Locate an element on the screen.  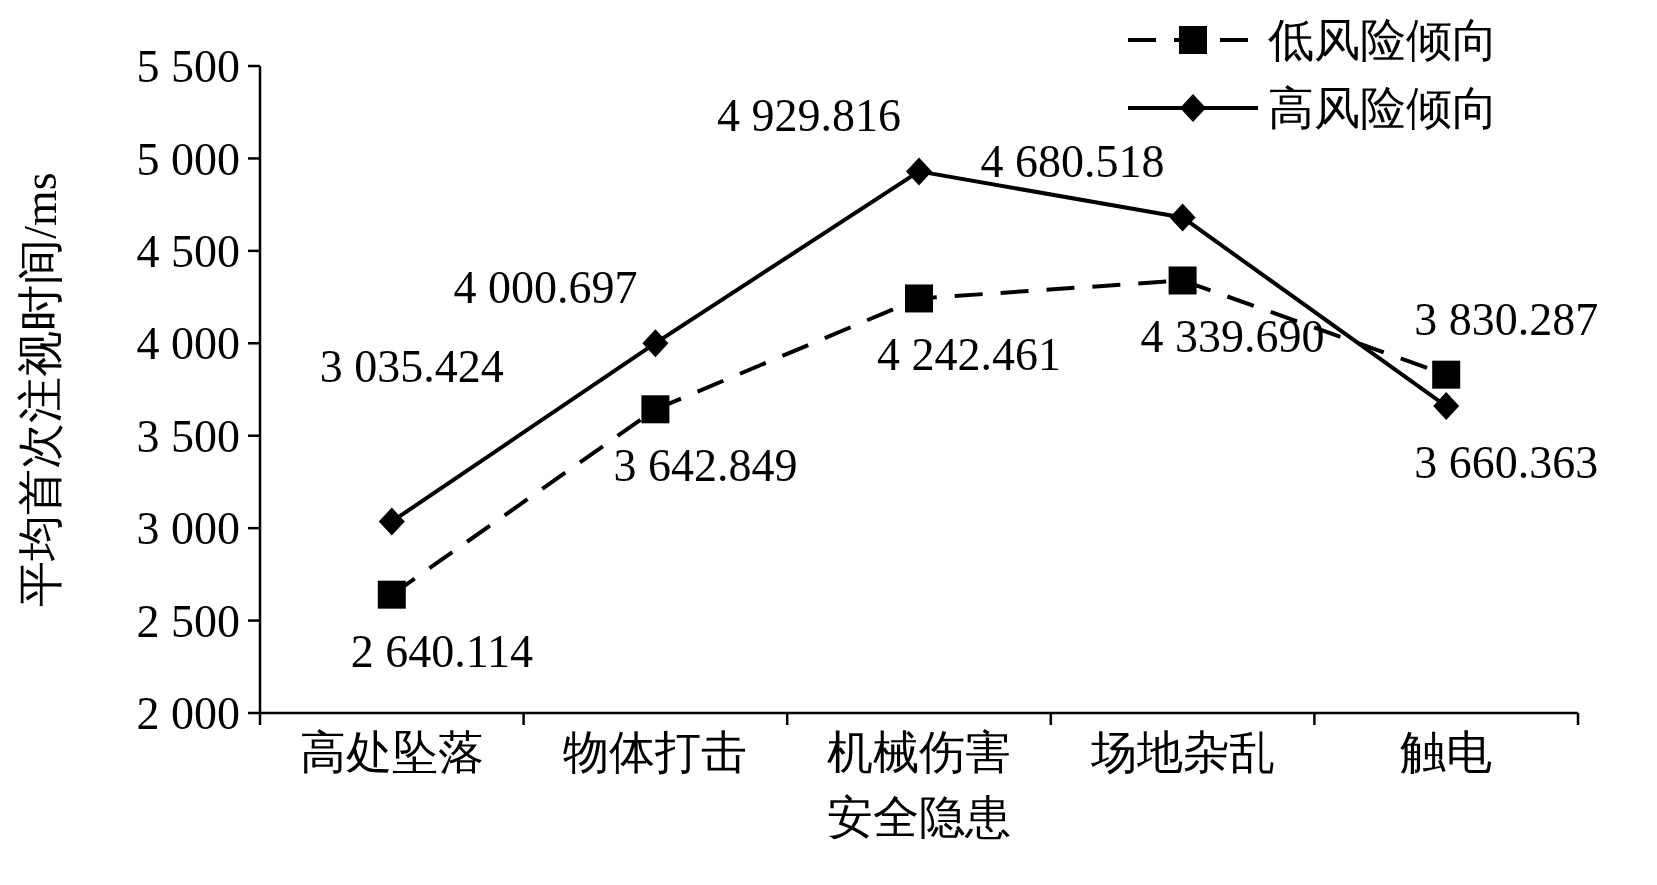
y-tick-label: 4 500 is located at coordinates (188, 251).